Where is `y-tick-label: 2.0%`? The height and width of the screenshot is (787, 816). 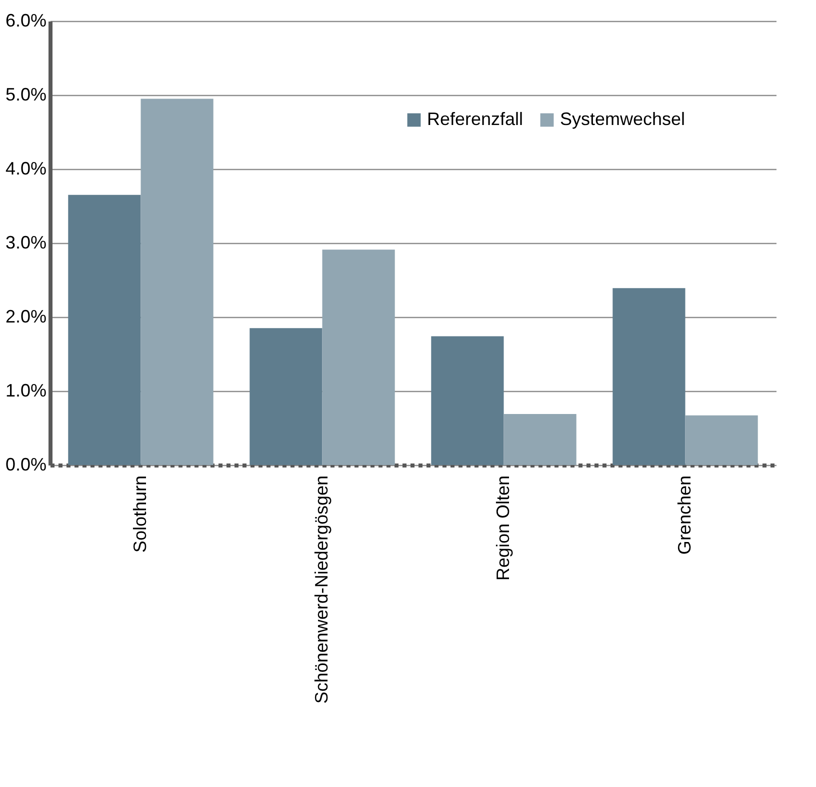
y-tick-label: 2.0% is located at coordinates (25, 316).